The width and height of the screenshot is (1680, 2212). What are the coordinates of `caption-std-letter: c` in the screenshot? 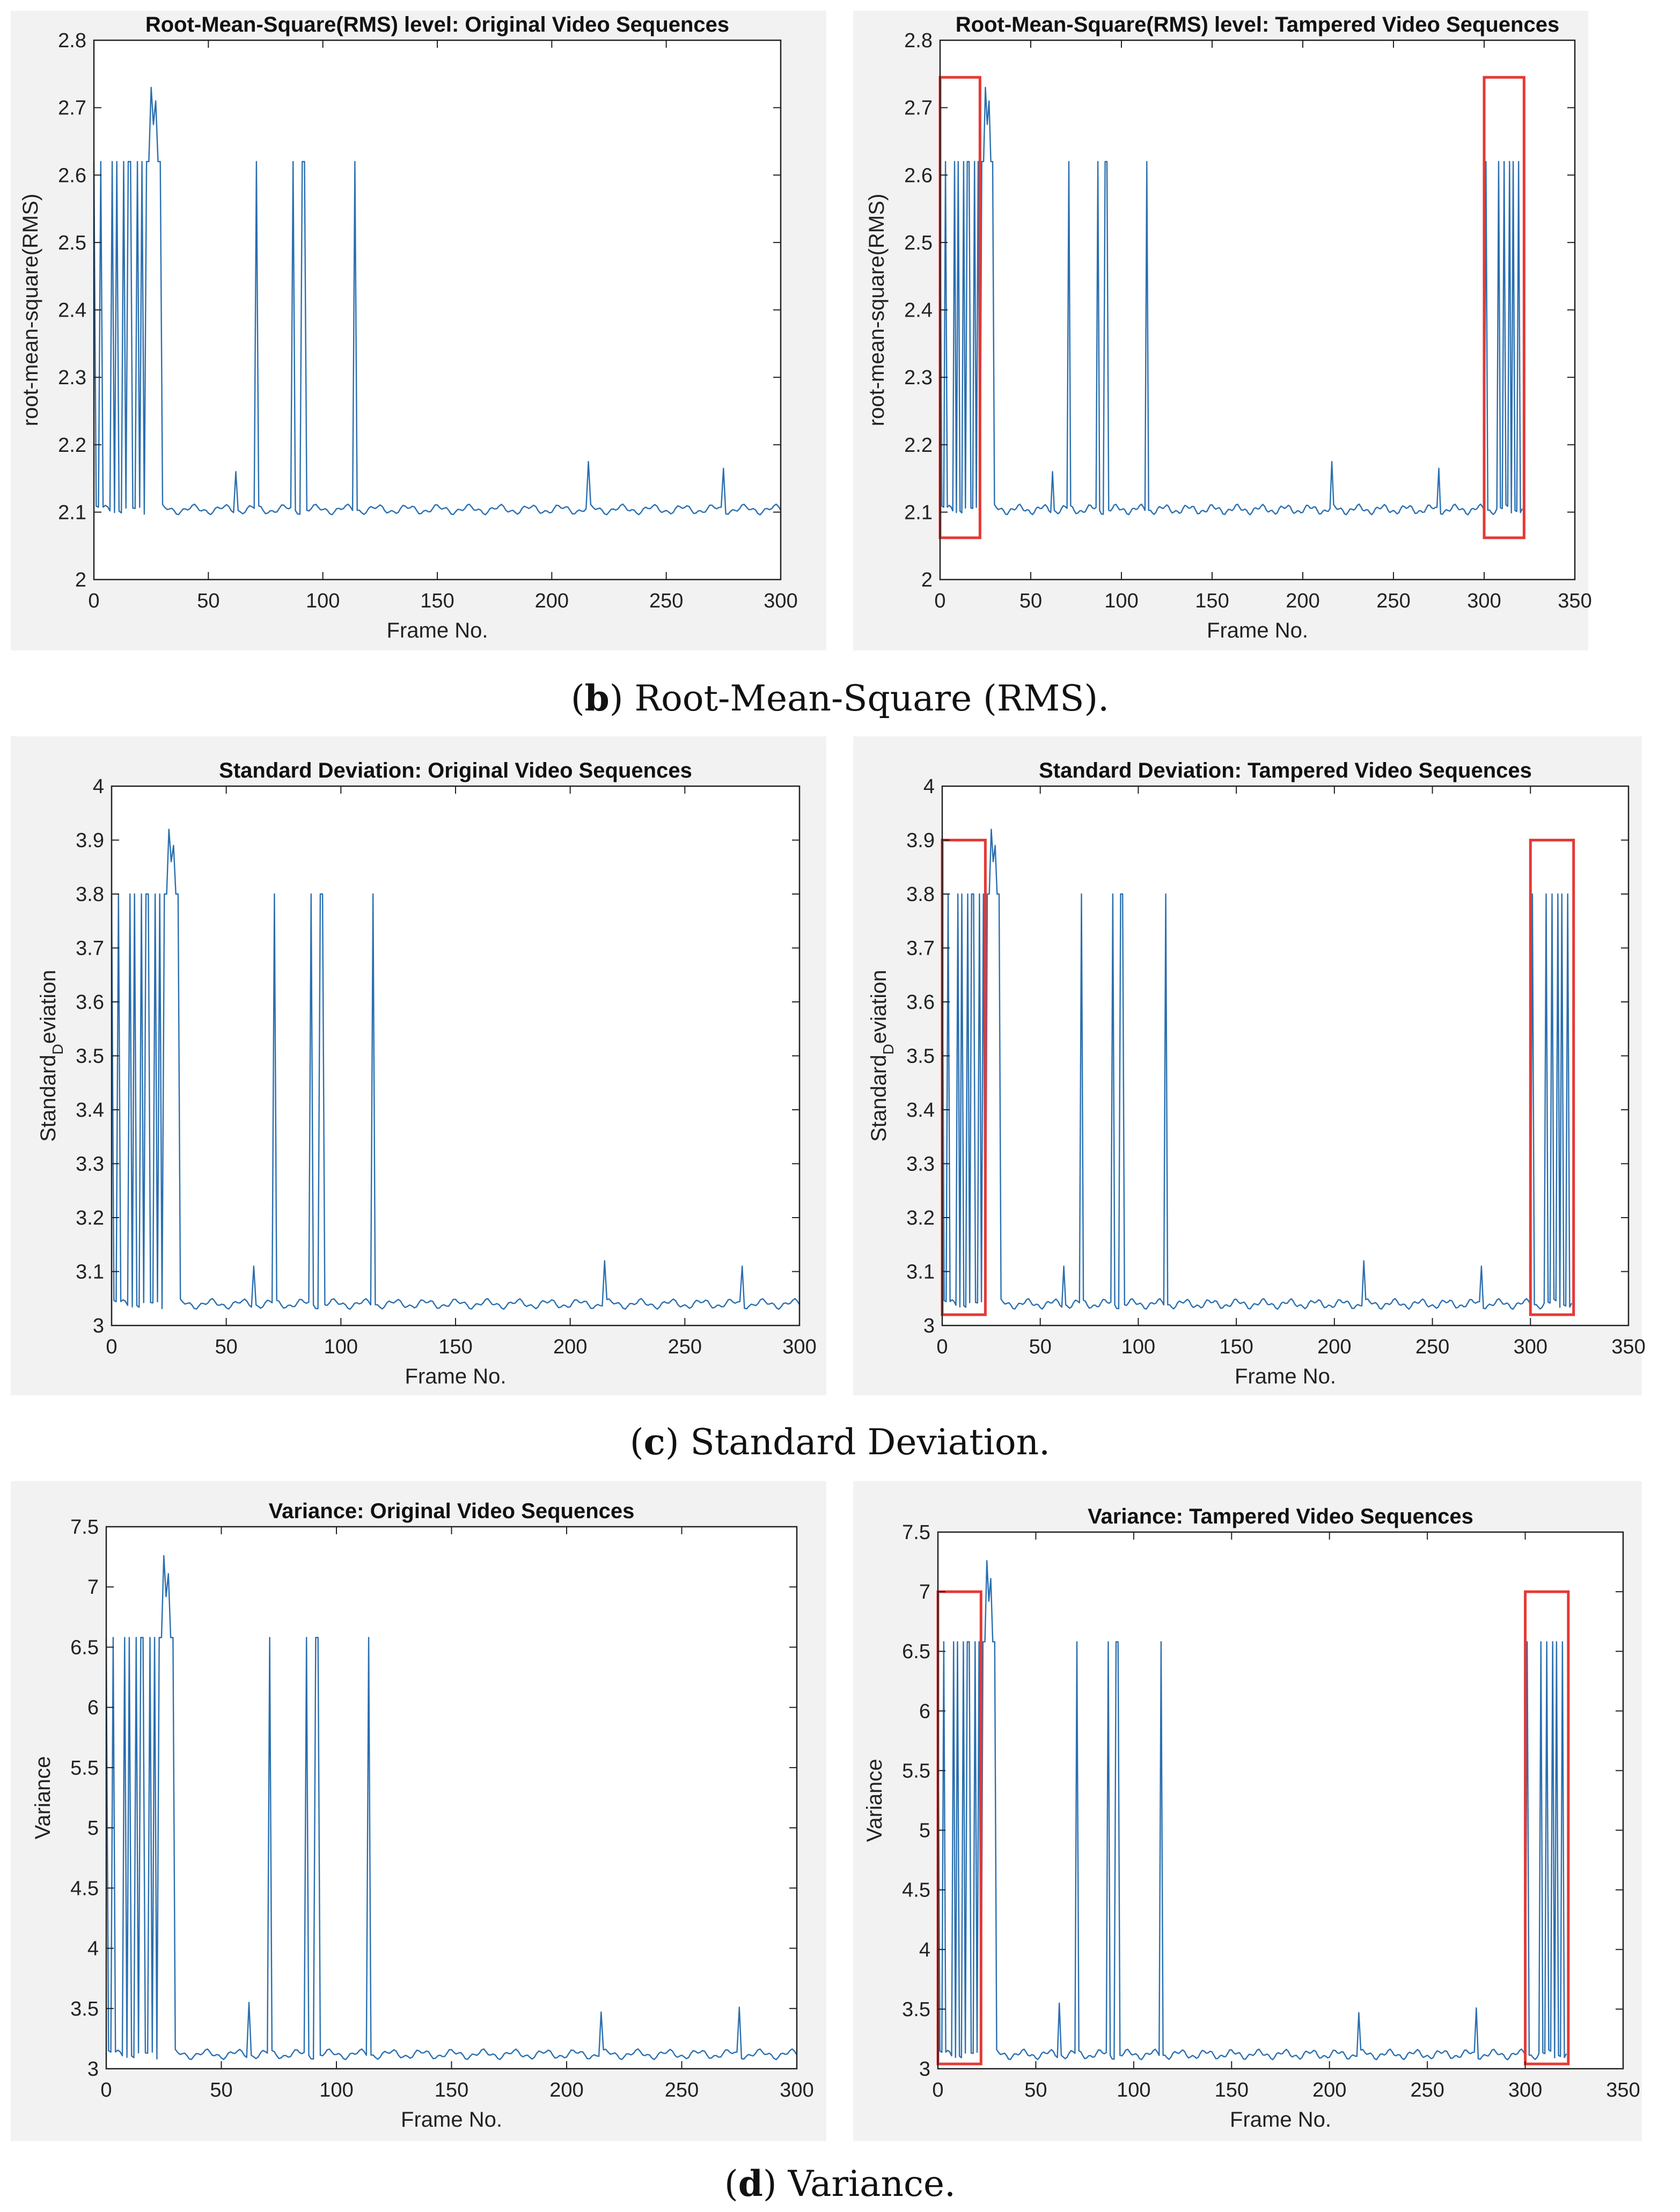 It's located at (654, 1442).